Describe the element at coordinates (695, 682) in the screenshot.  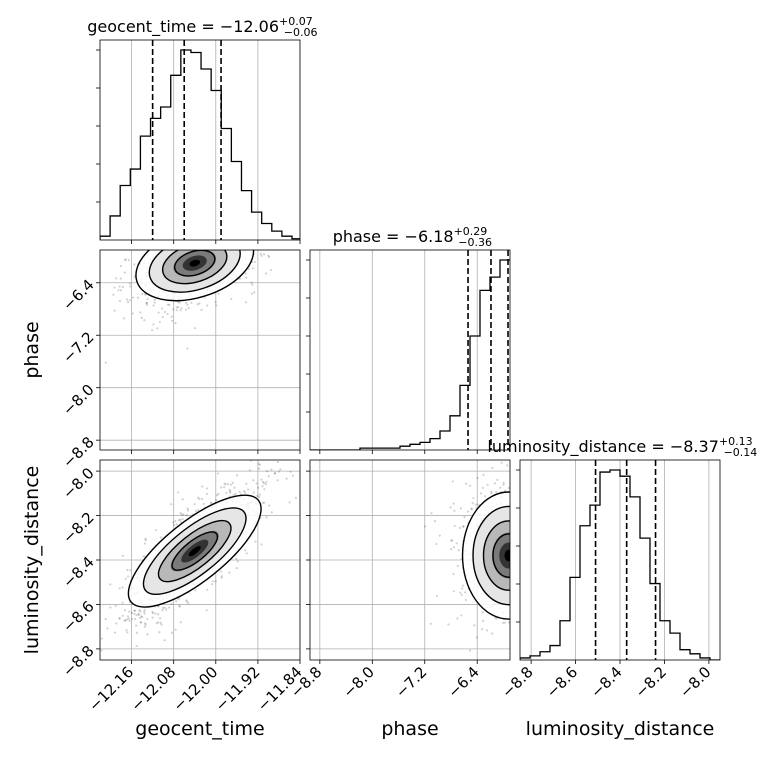
I see `x-tick-label: −8.0` at that location.